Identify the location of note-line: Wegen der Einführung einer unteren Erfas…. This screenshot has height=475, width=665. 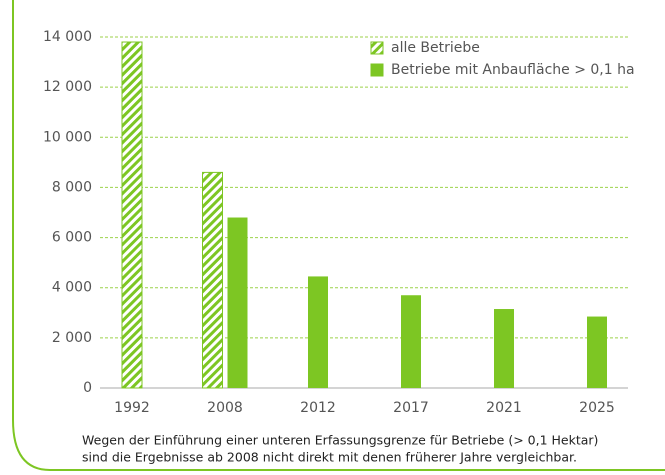
(340, 440).